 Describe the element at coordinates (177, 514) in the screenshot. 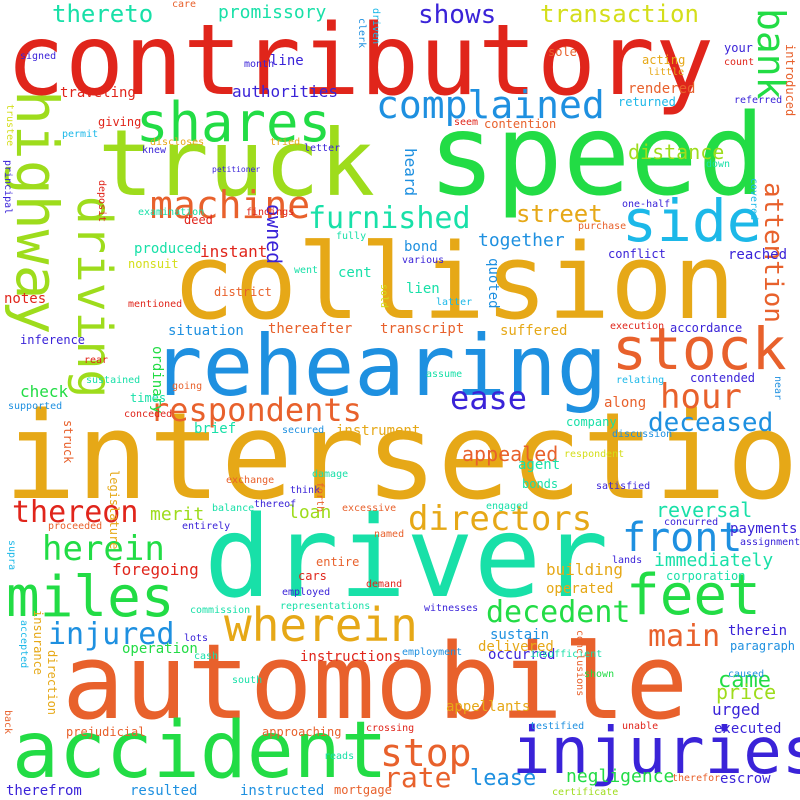

I see `word: merit` at that location.